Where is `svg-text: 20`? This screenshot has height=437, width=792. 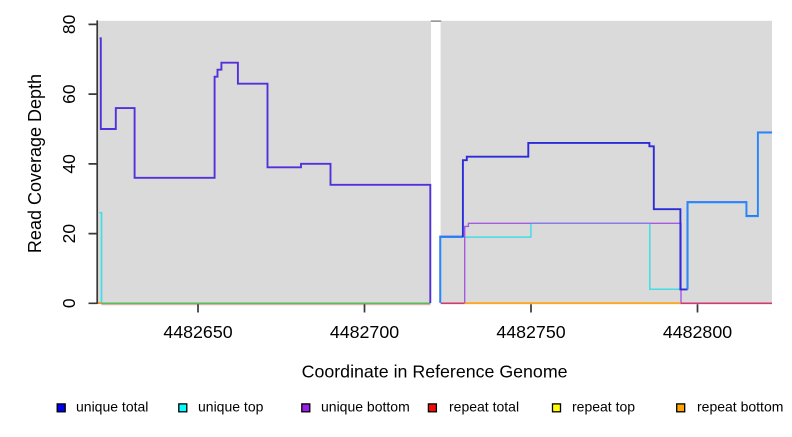
svg-text: 20 is located at coordinates (69, 234).